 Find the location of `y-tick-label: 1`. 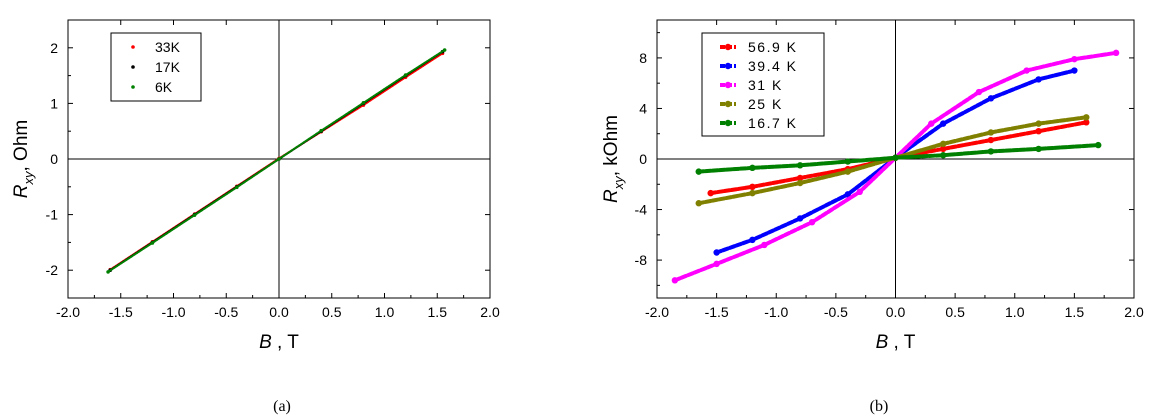

y-tick-label: 1 is located at coordinates (54, 103).